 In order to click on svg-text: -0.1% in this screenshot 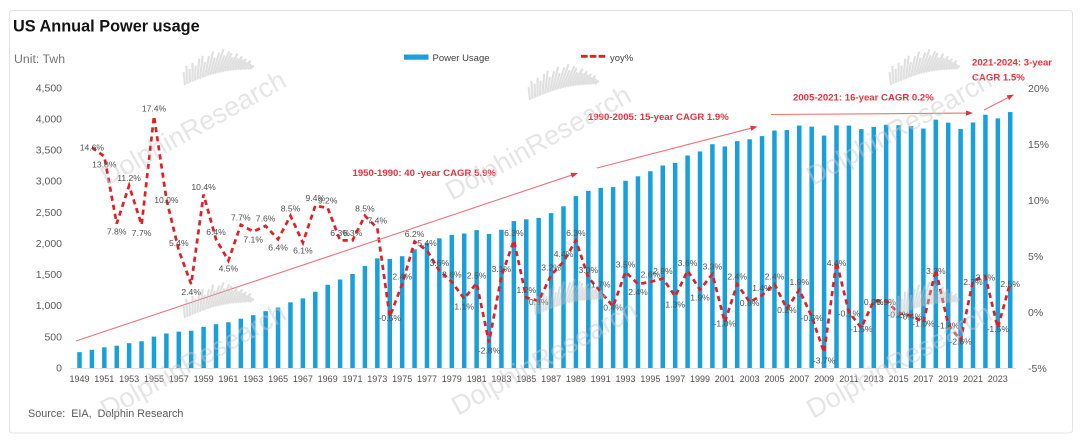, I will do `click(849, 313)`.